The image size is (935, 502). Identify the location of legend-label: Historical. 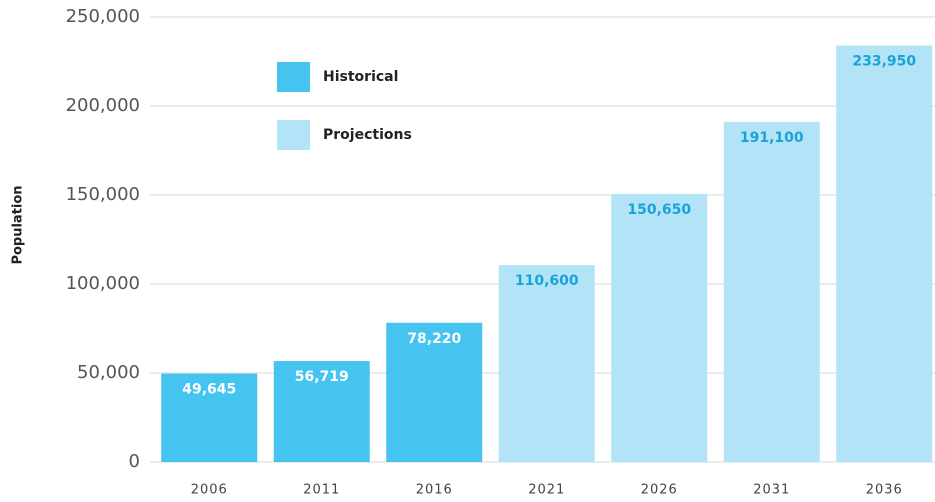
(360, 77).